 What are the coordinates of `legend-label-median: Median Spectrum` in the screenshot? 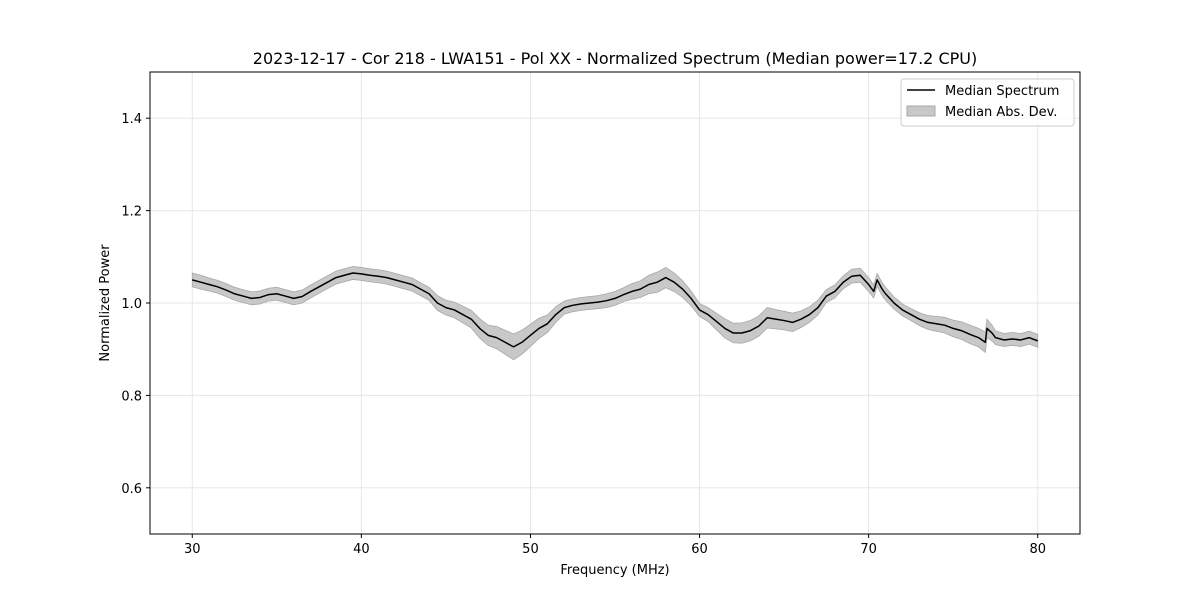 It's located at (1002, 91).